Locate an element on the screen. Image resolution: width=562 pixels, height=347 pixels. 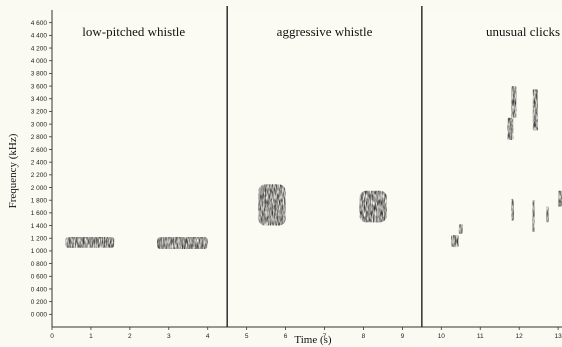
y-tick-label: 4 600 is located at coordinates (39, 23).